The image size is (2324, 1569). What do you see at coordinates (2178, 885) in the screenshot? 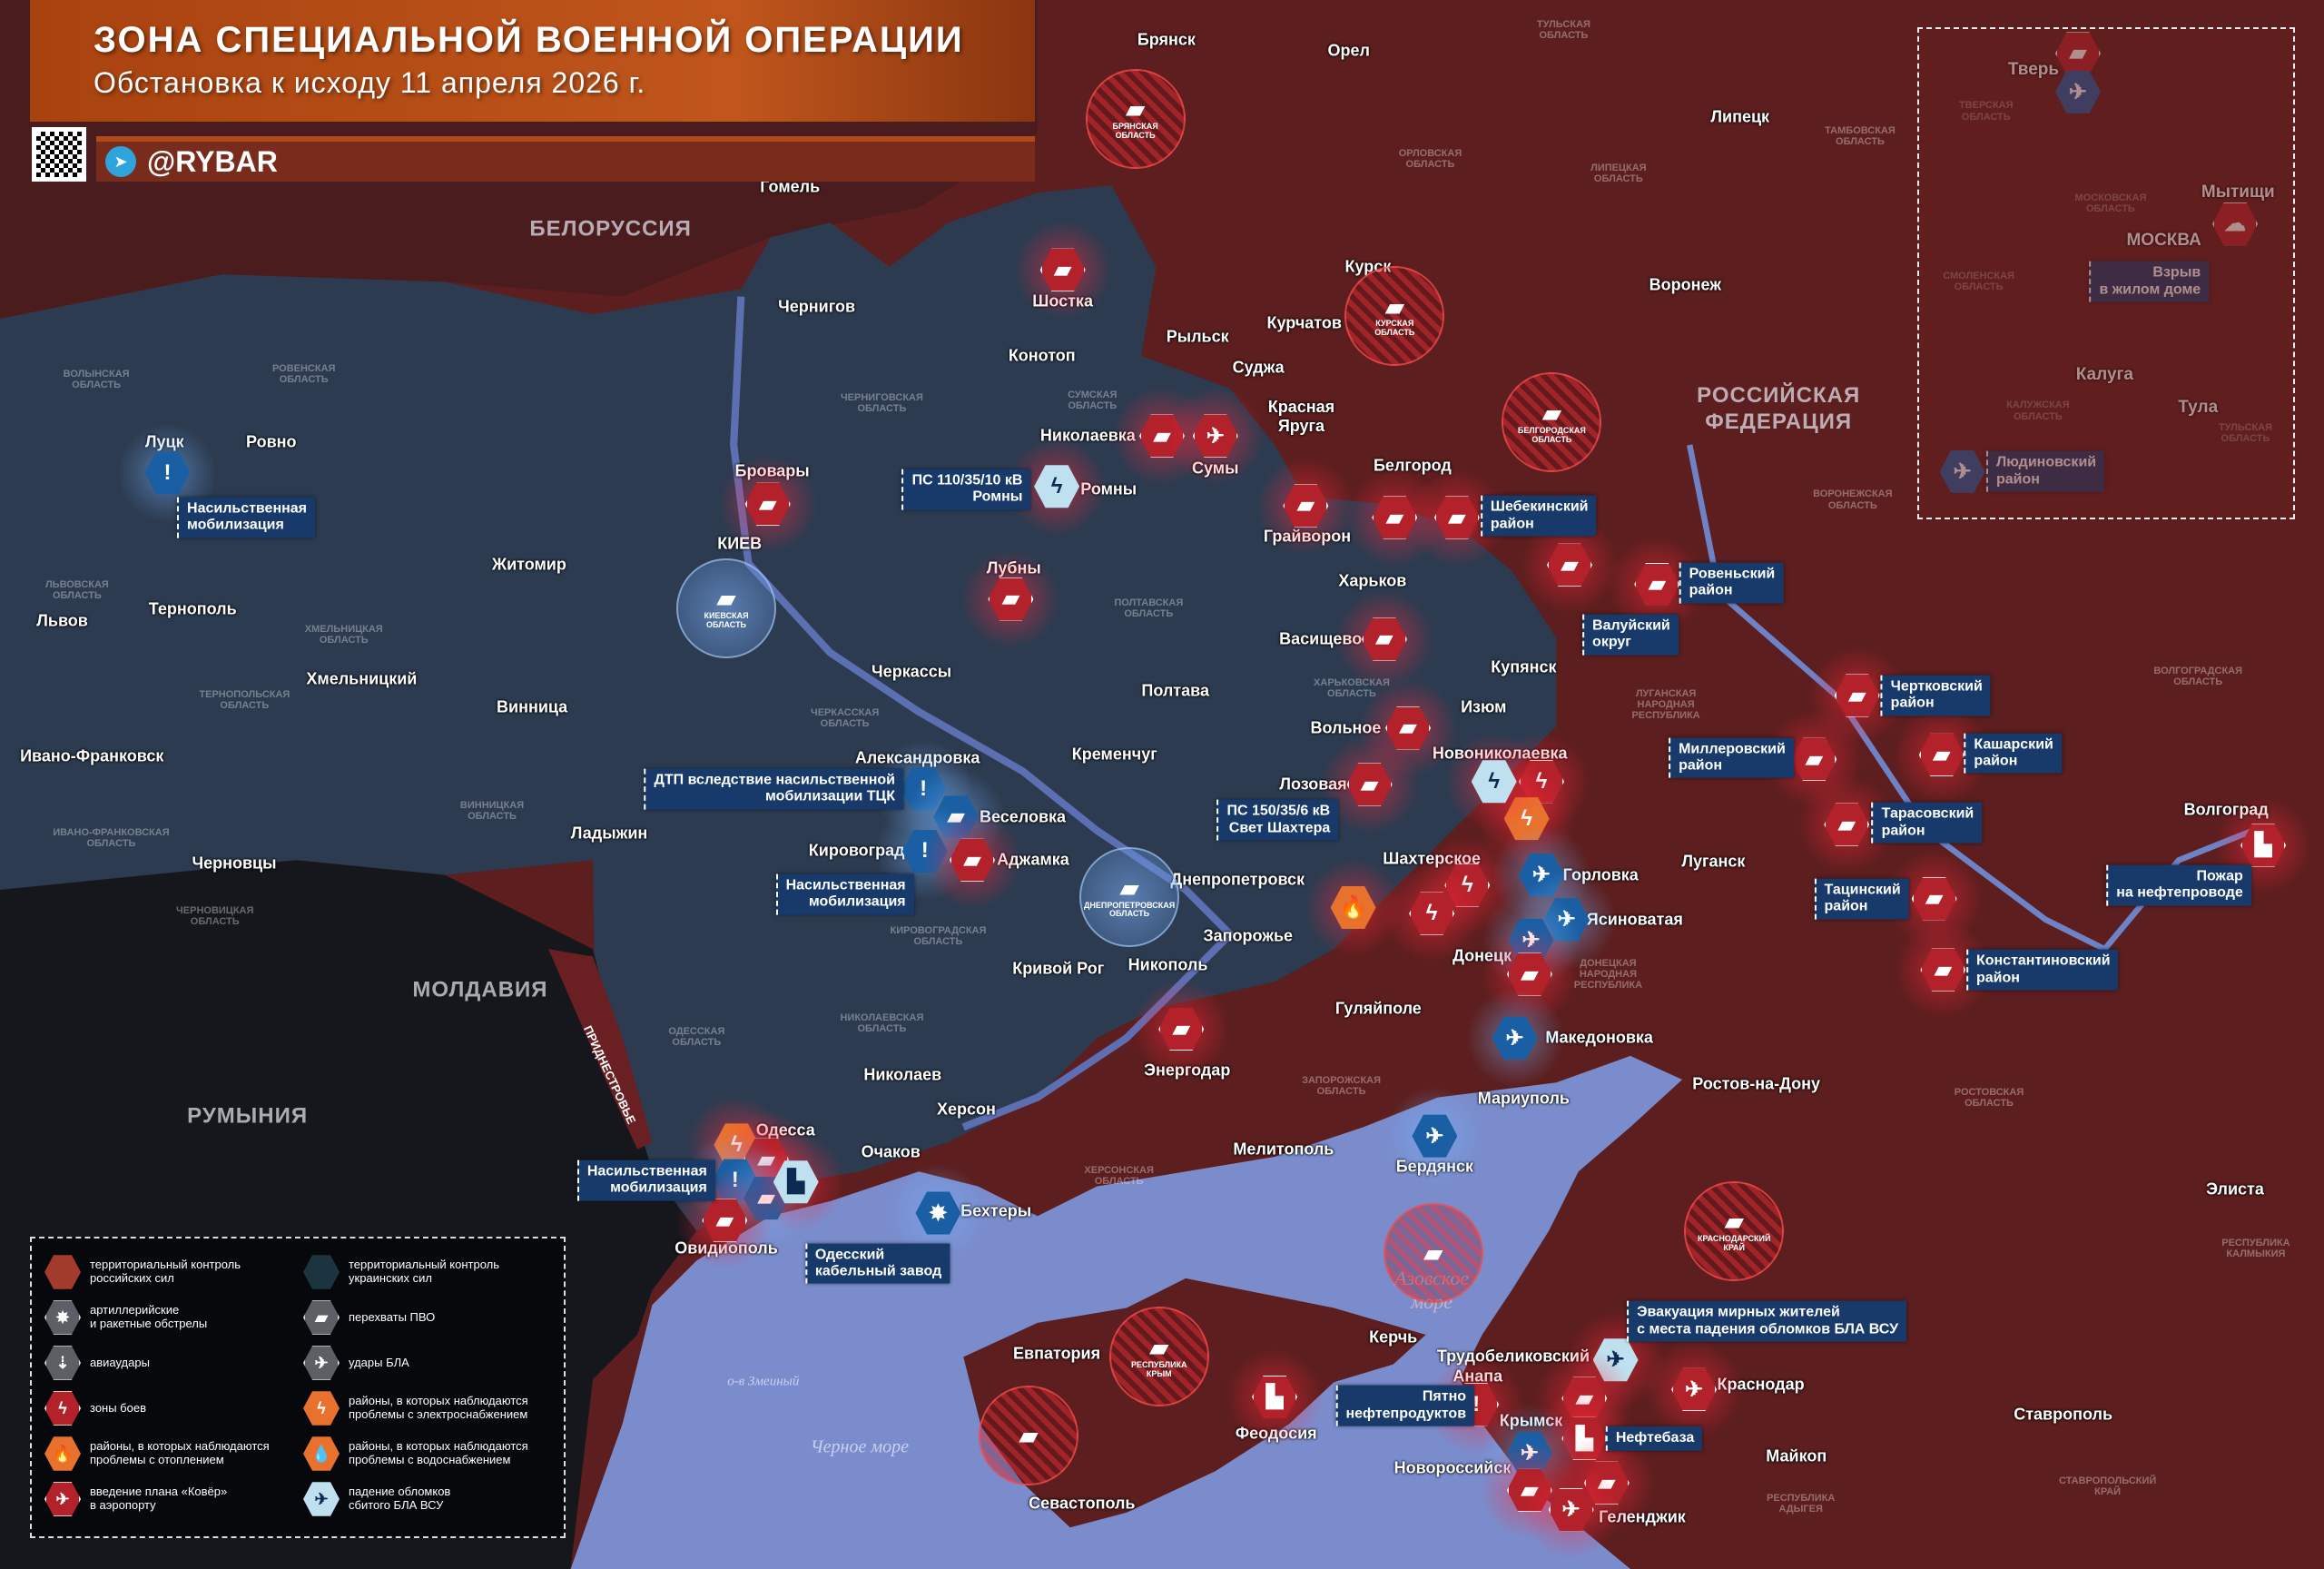
I see `event-callout: Пожар на нефтепроводе` at bounding box center [2178, 885].